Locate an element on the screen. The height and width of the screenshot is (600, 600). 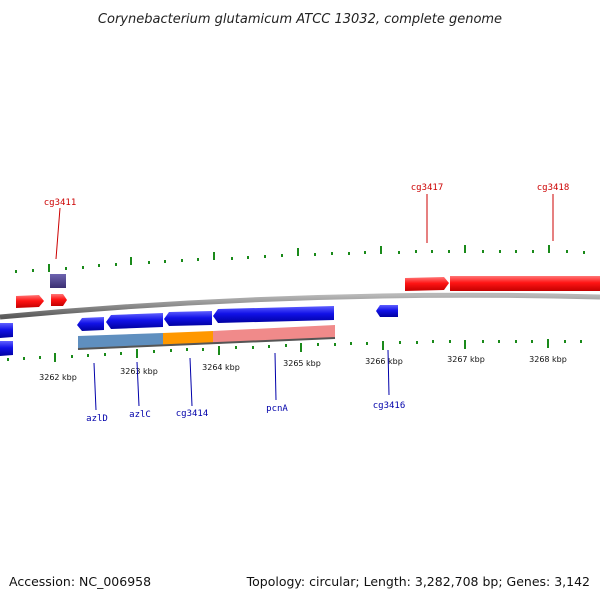
feature-box is located at coordinates (58, 281).